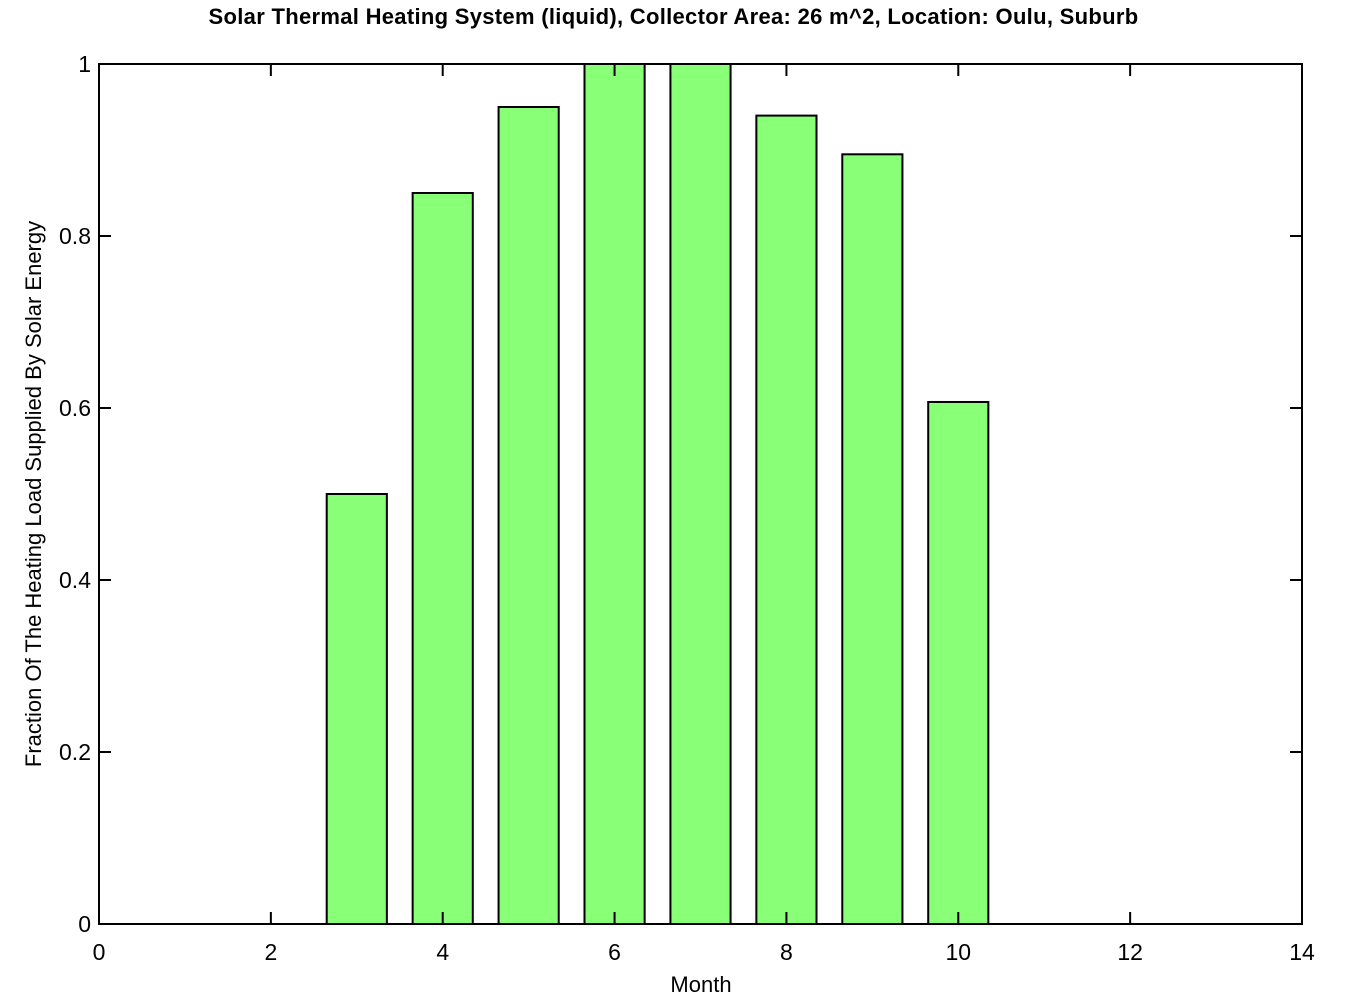 The height and width of the screenshot is (997, 1347). I want to click on y-tick-label: 1, so click(84, 64).